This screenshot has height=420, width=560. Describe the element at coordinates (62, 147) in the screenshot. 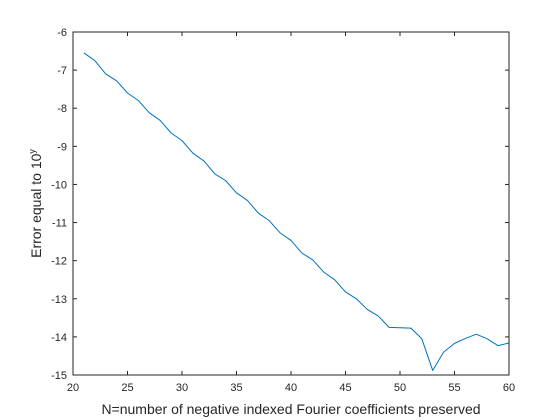

I see `y-tick-label: -9` at that location.